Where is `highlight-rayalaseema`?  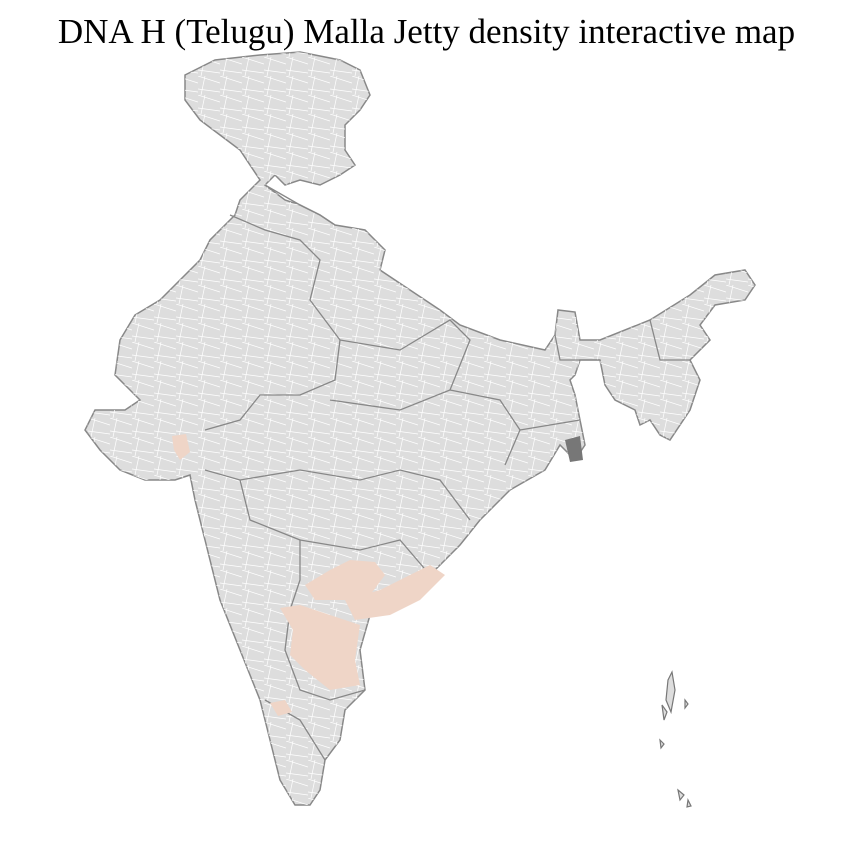 highlight-rayalaseema is located at coordinates (320, 647).